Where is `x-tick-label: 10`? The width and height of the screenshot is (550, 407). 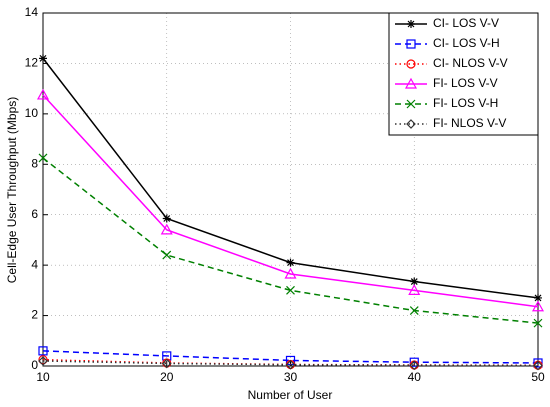
x-tick-label: 10 is located at coordinates (43, 377).